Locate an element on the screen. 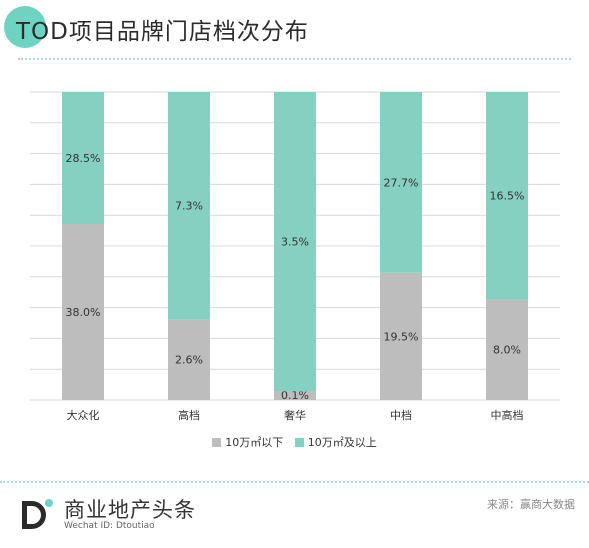 The width and height of the screenshot is (589, 548). data-label: 7.3% is located at coordinates (189, 206).